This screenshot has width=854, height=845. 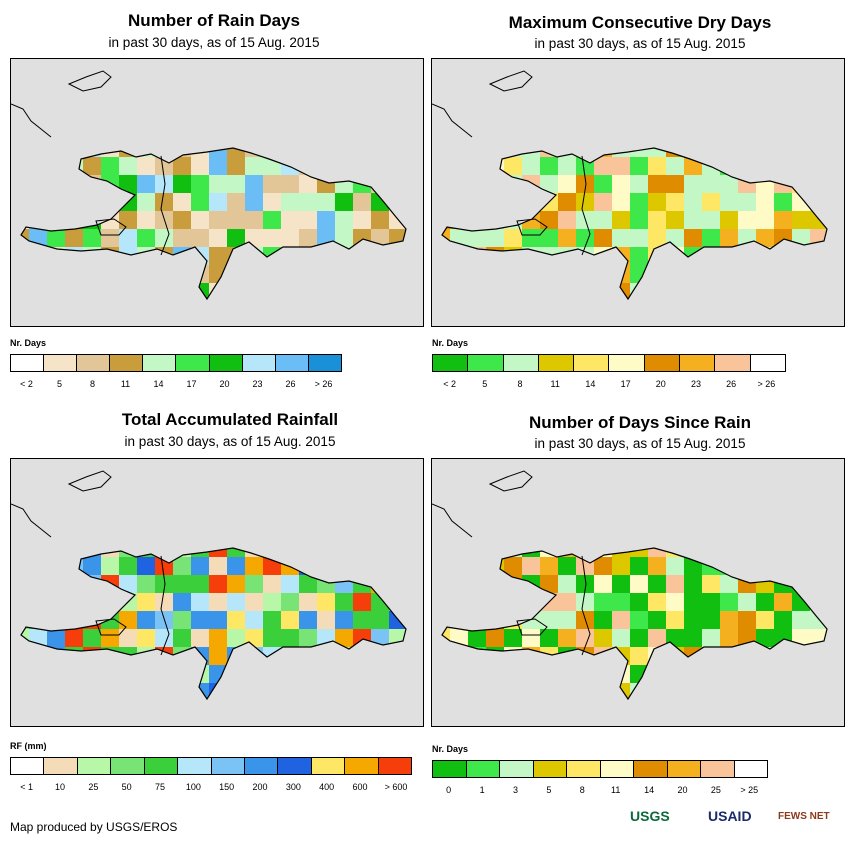 I want to click on usgs-logo: USGS, so click(x=650, y=816).